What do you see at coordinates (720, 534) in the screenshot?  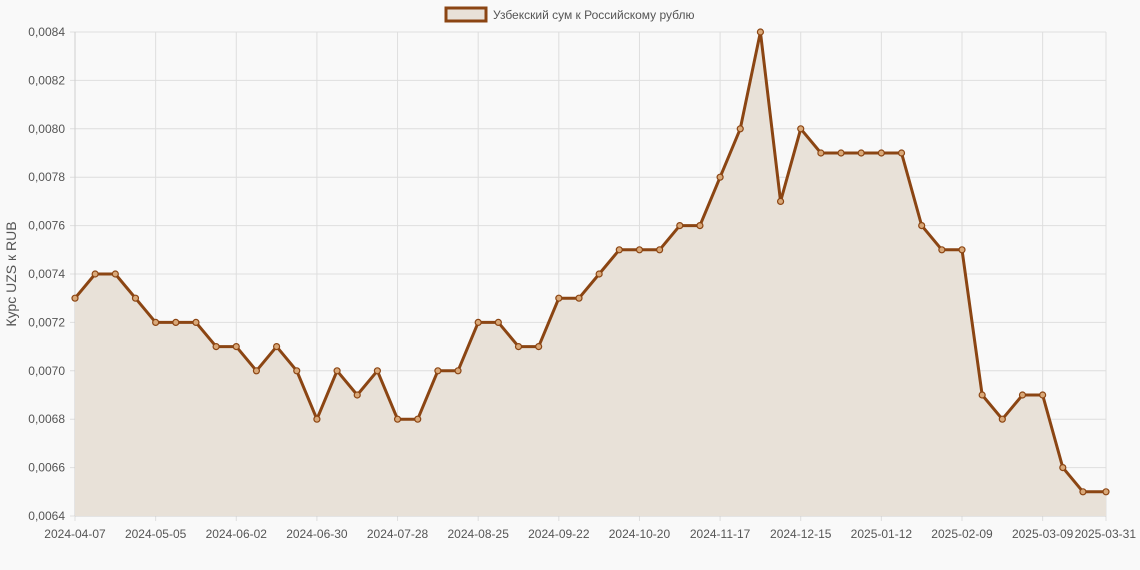 I see `x-tick-label: 2024-11-17` at bounding box center [720, 534].